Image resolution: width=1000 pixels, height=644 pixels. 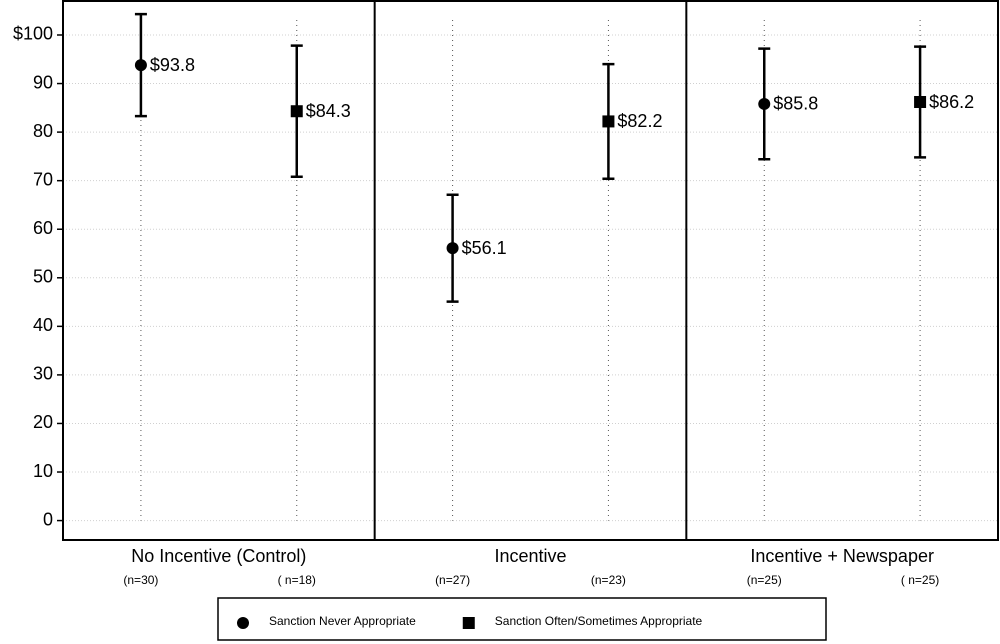 I want to click on legend-box, so click(x=522, y=619).